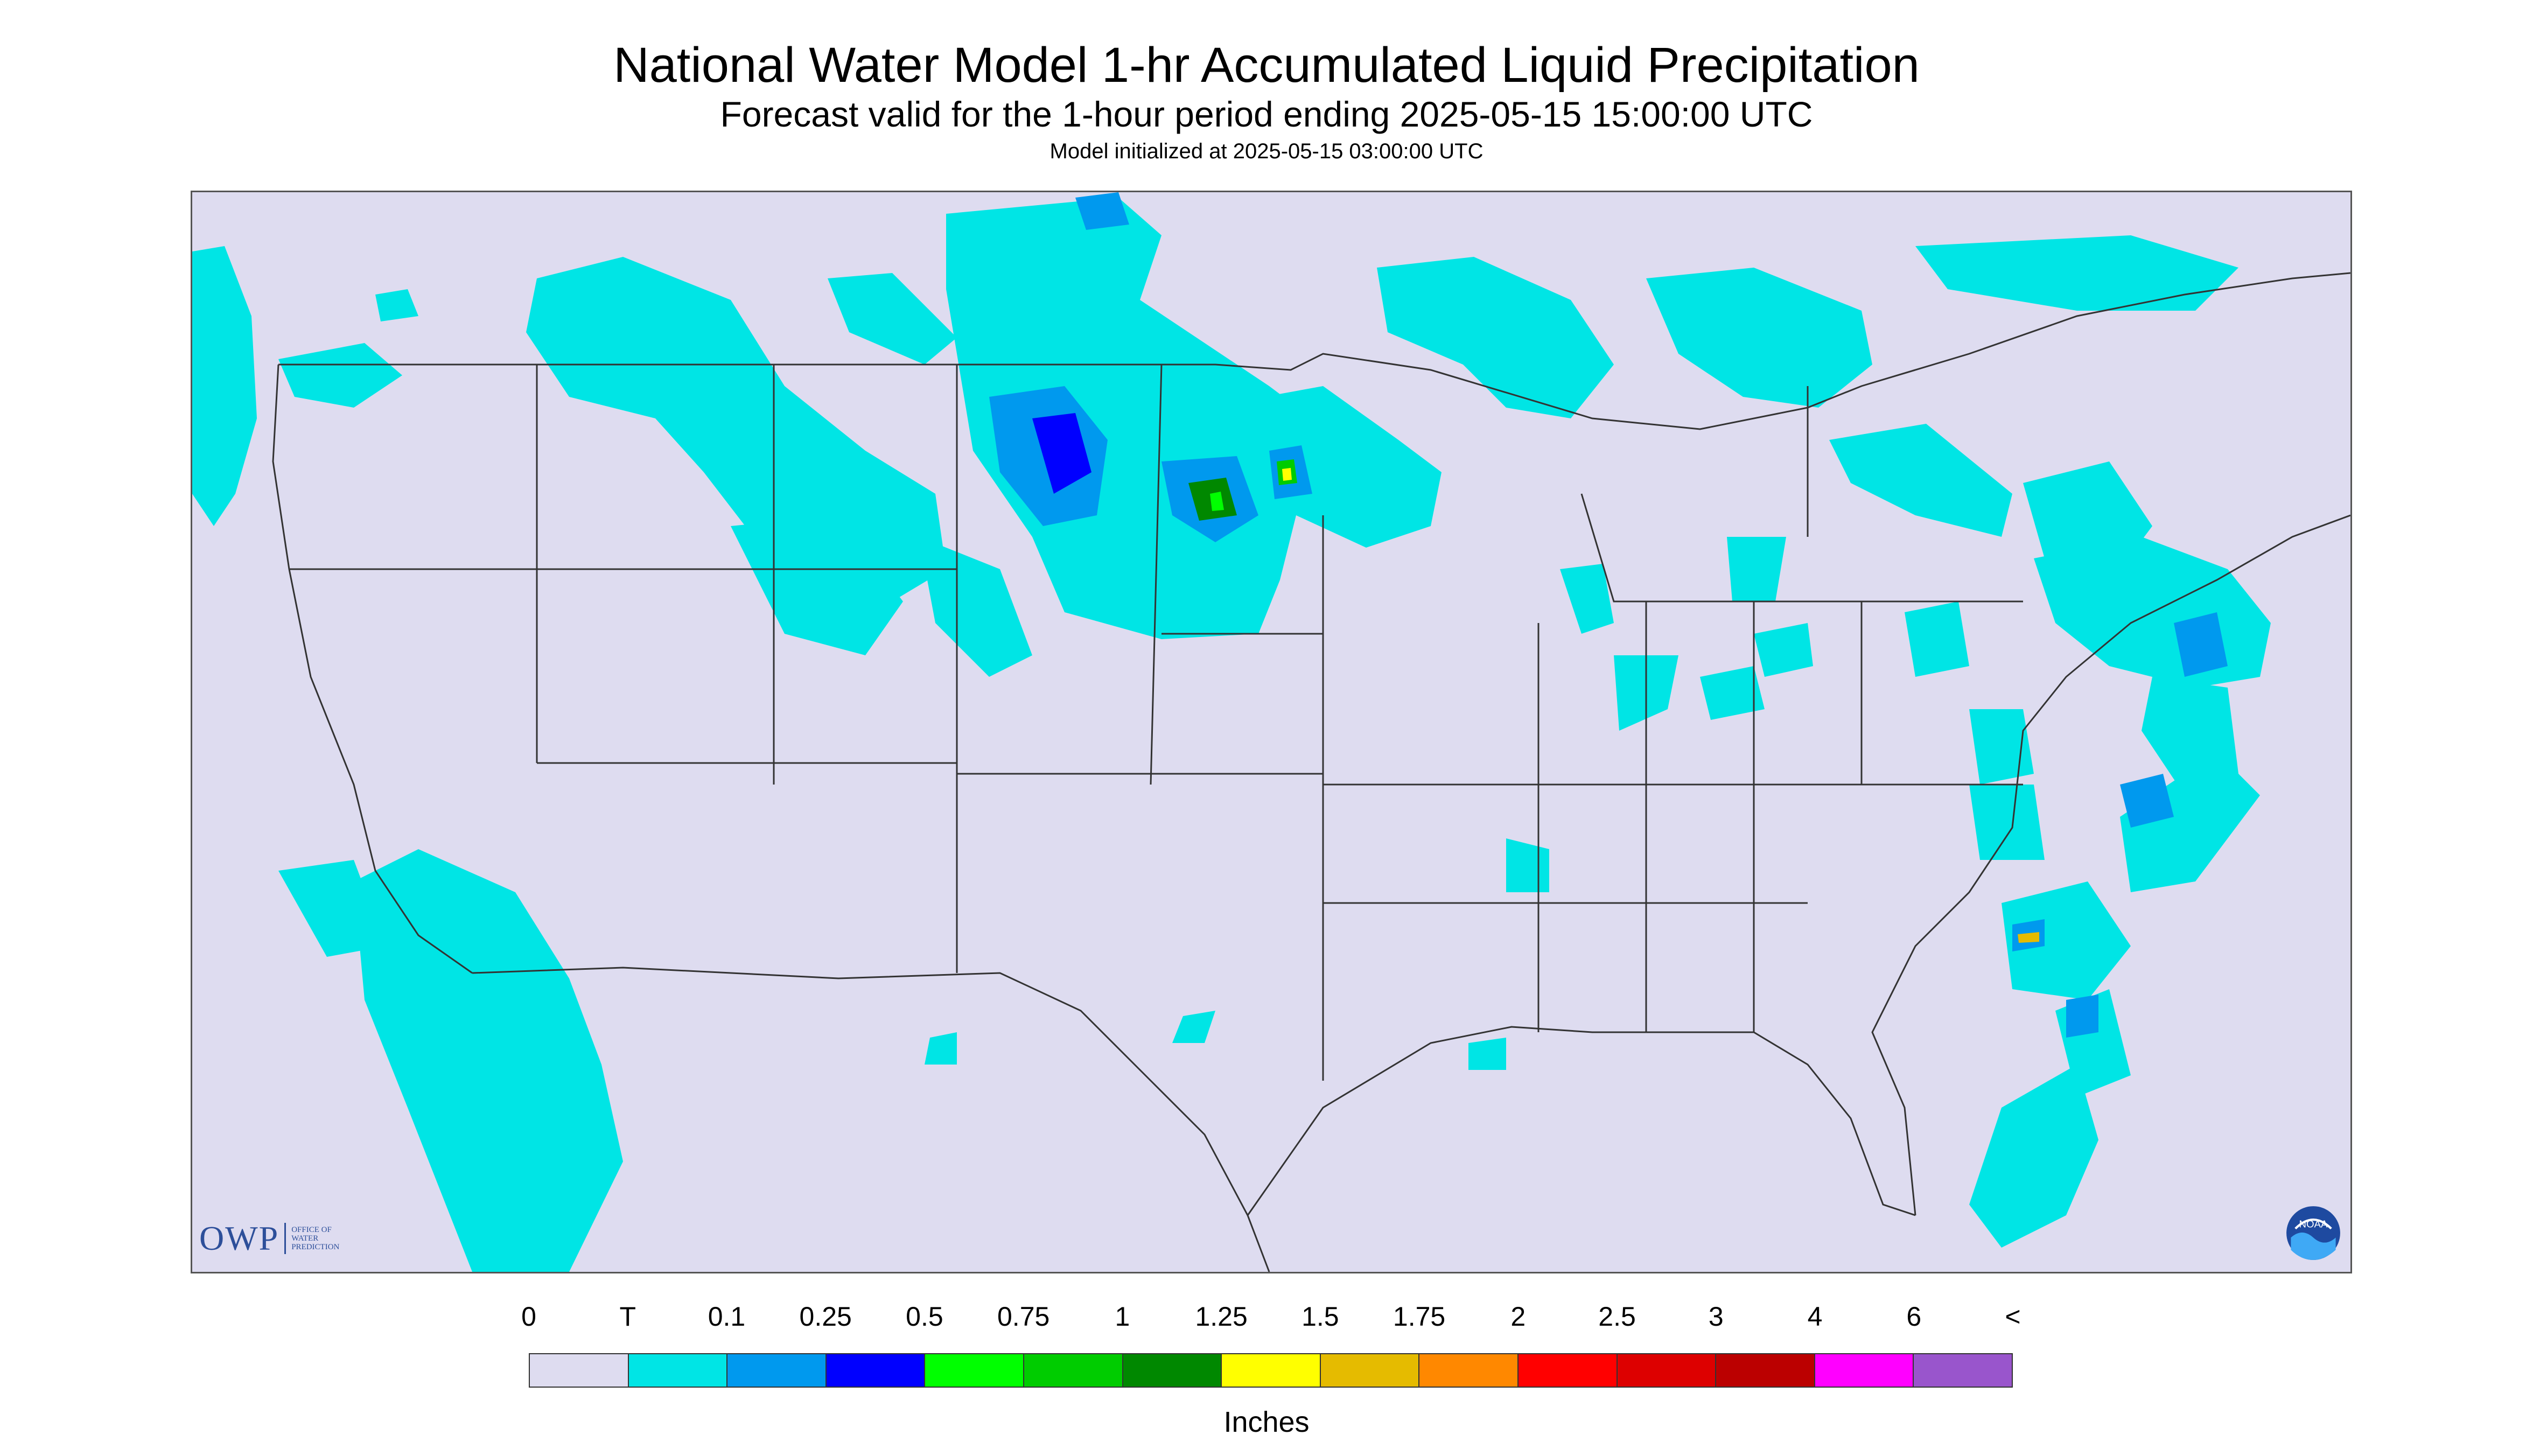 This screenshot has width=2533, height=1456. Describe the element at coordinates (1221, 1316) in the screenshot. I see `legend-label: 1.25` at that location.